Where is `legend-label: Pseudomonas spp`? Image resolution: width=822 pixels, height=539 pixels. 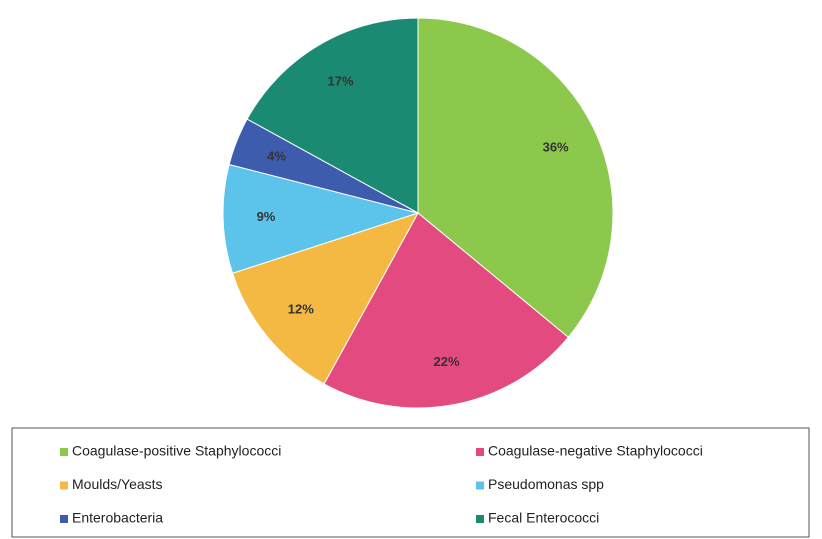
legend-label: Pseudomonas spp is located at coordinates (546, 484).